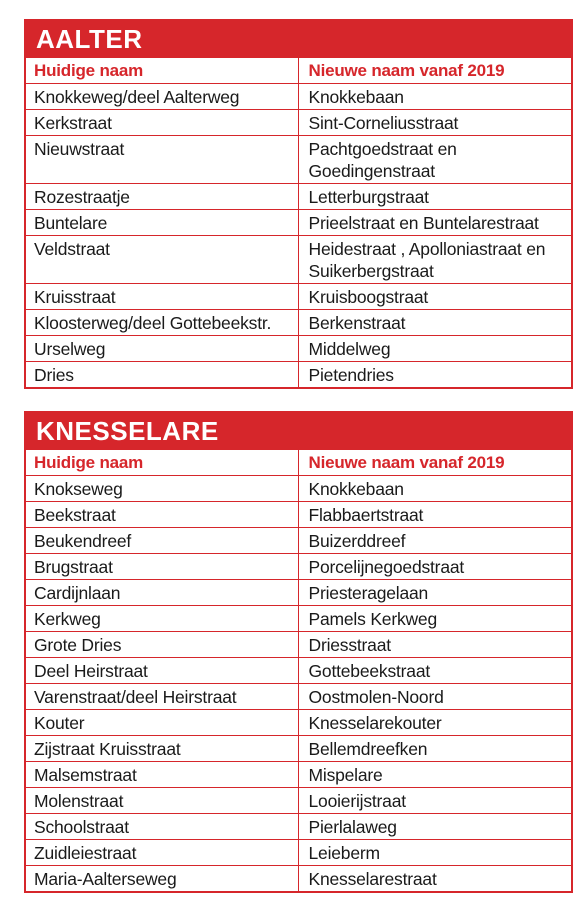  I want to click on new-name-cell: Sint-Corneliusstraat, so click(434, 122).